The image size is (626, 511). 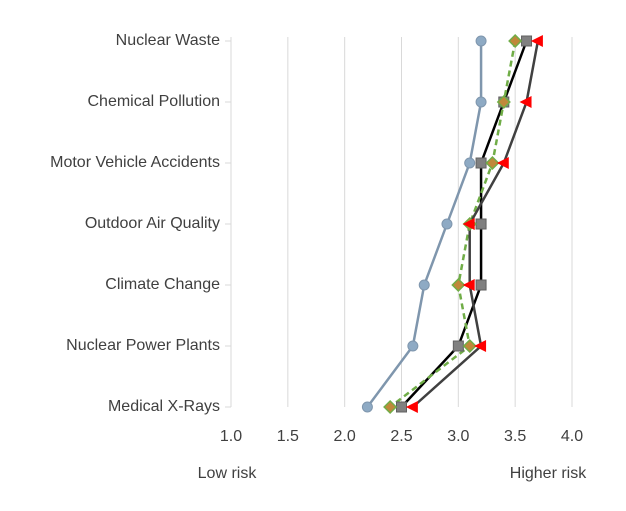 What do you see at coordinates (515, 436) in the screenshot?
I see `x-tick-label: 3.5` at bounding box center [515, 436].